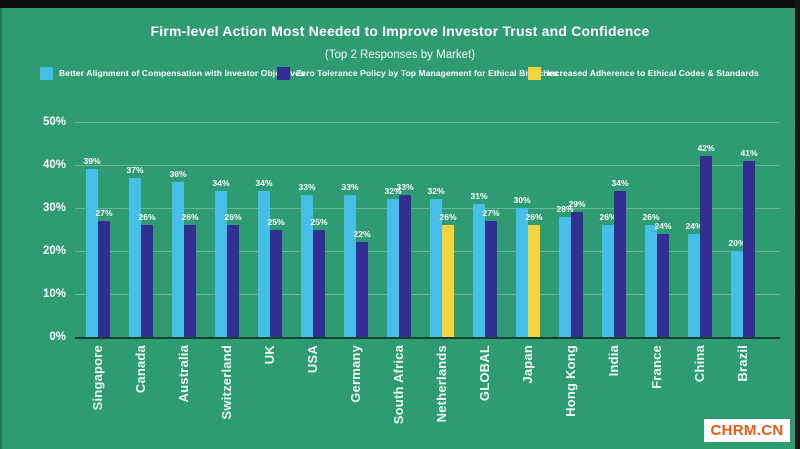 The height and width of the screenshot is (449, 800). I want to click on bar-value-label: 28%, so click(565, 208).